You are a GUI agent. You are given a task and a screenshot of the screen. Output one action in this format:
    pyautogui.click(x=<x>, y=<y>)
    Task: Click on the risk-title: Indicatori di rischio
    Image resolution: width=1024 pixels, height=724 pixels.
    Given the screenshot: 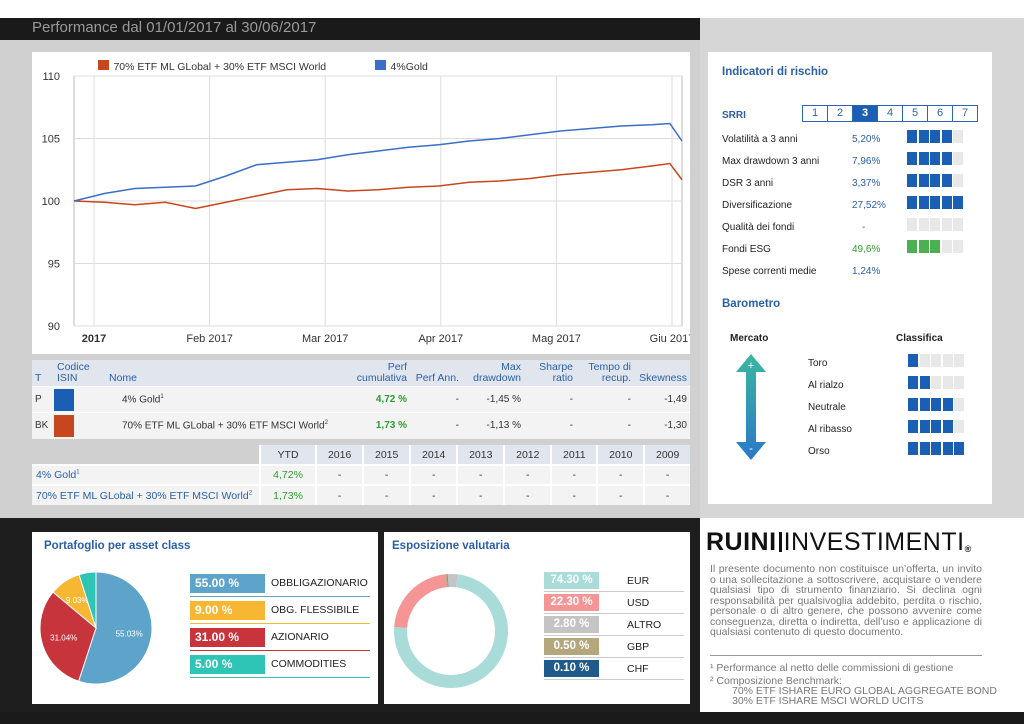 What is the action you would take?
    pyautogui.click(x=775, y=72)
    